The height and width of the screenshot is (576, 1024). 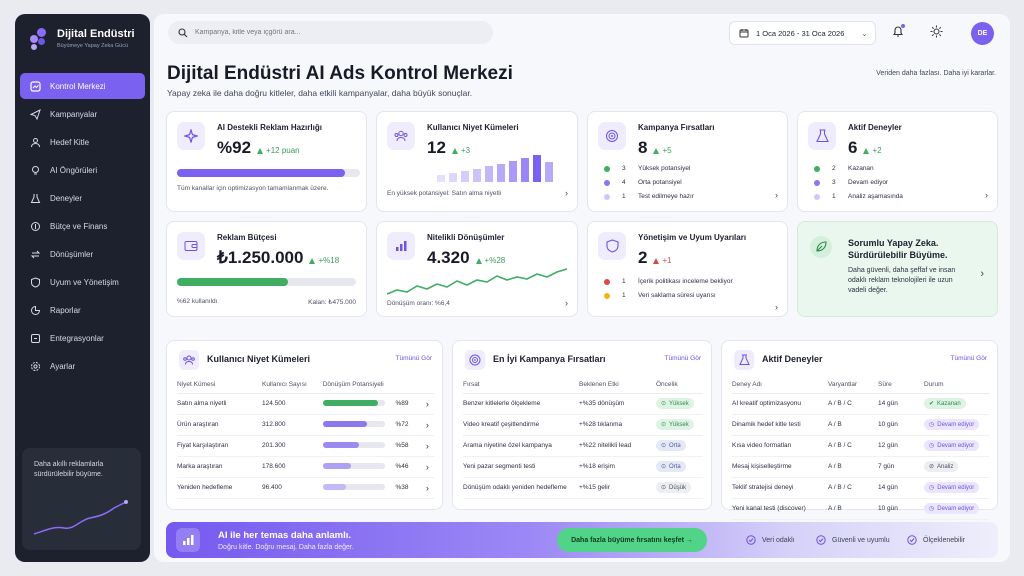 I want to click on sidebar-item-label: Deneyler, so click(x=66, y=198).